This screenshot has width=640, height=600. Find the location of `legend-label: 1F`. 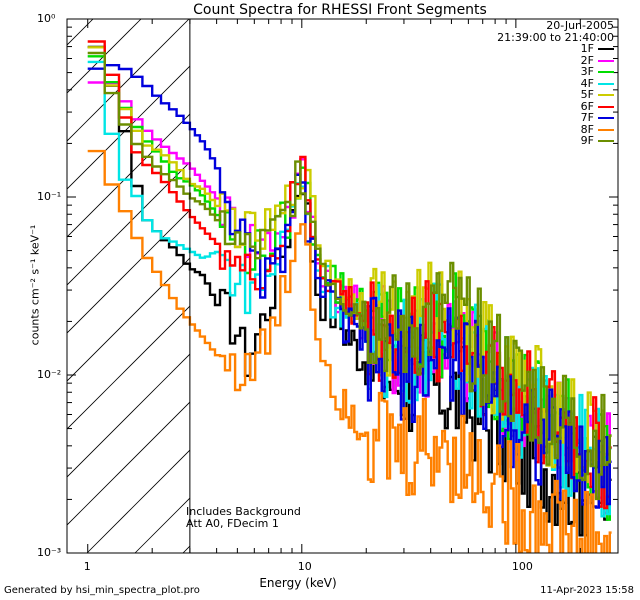

legend-label: 1F is located at coordinates (587, 48).